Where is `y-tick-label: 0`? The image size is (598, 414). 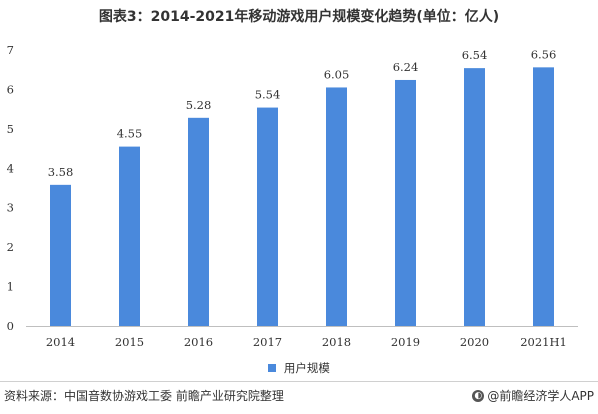
y-tick-label: 0 is located at coordinates (10, 326).